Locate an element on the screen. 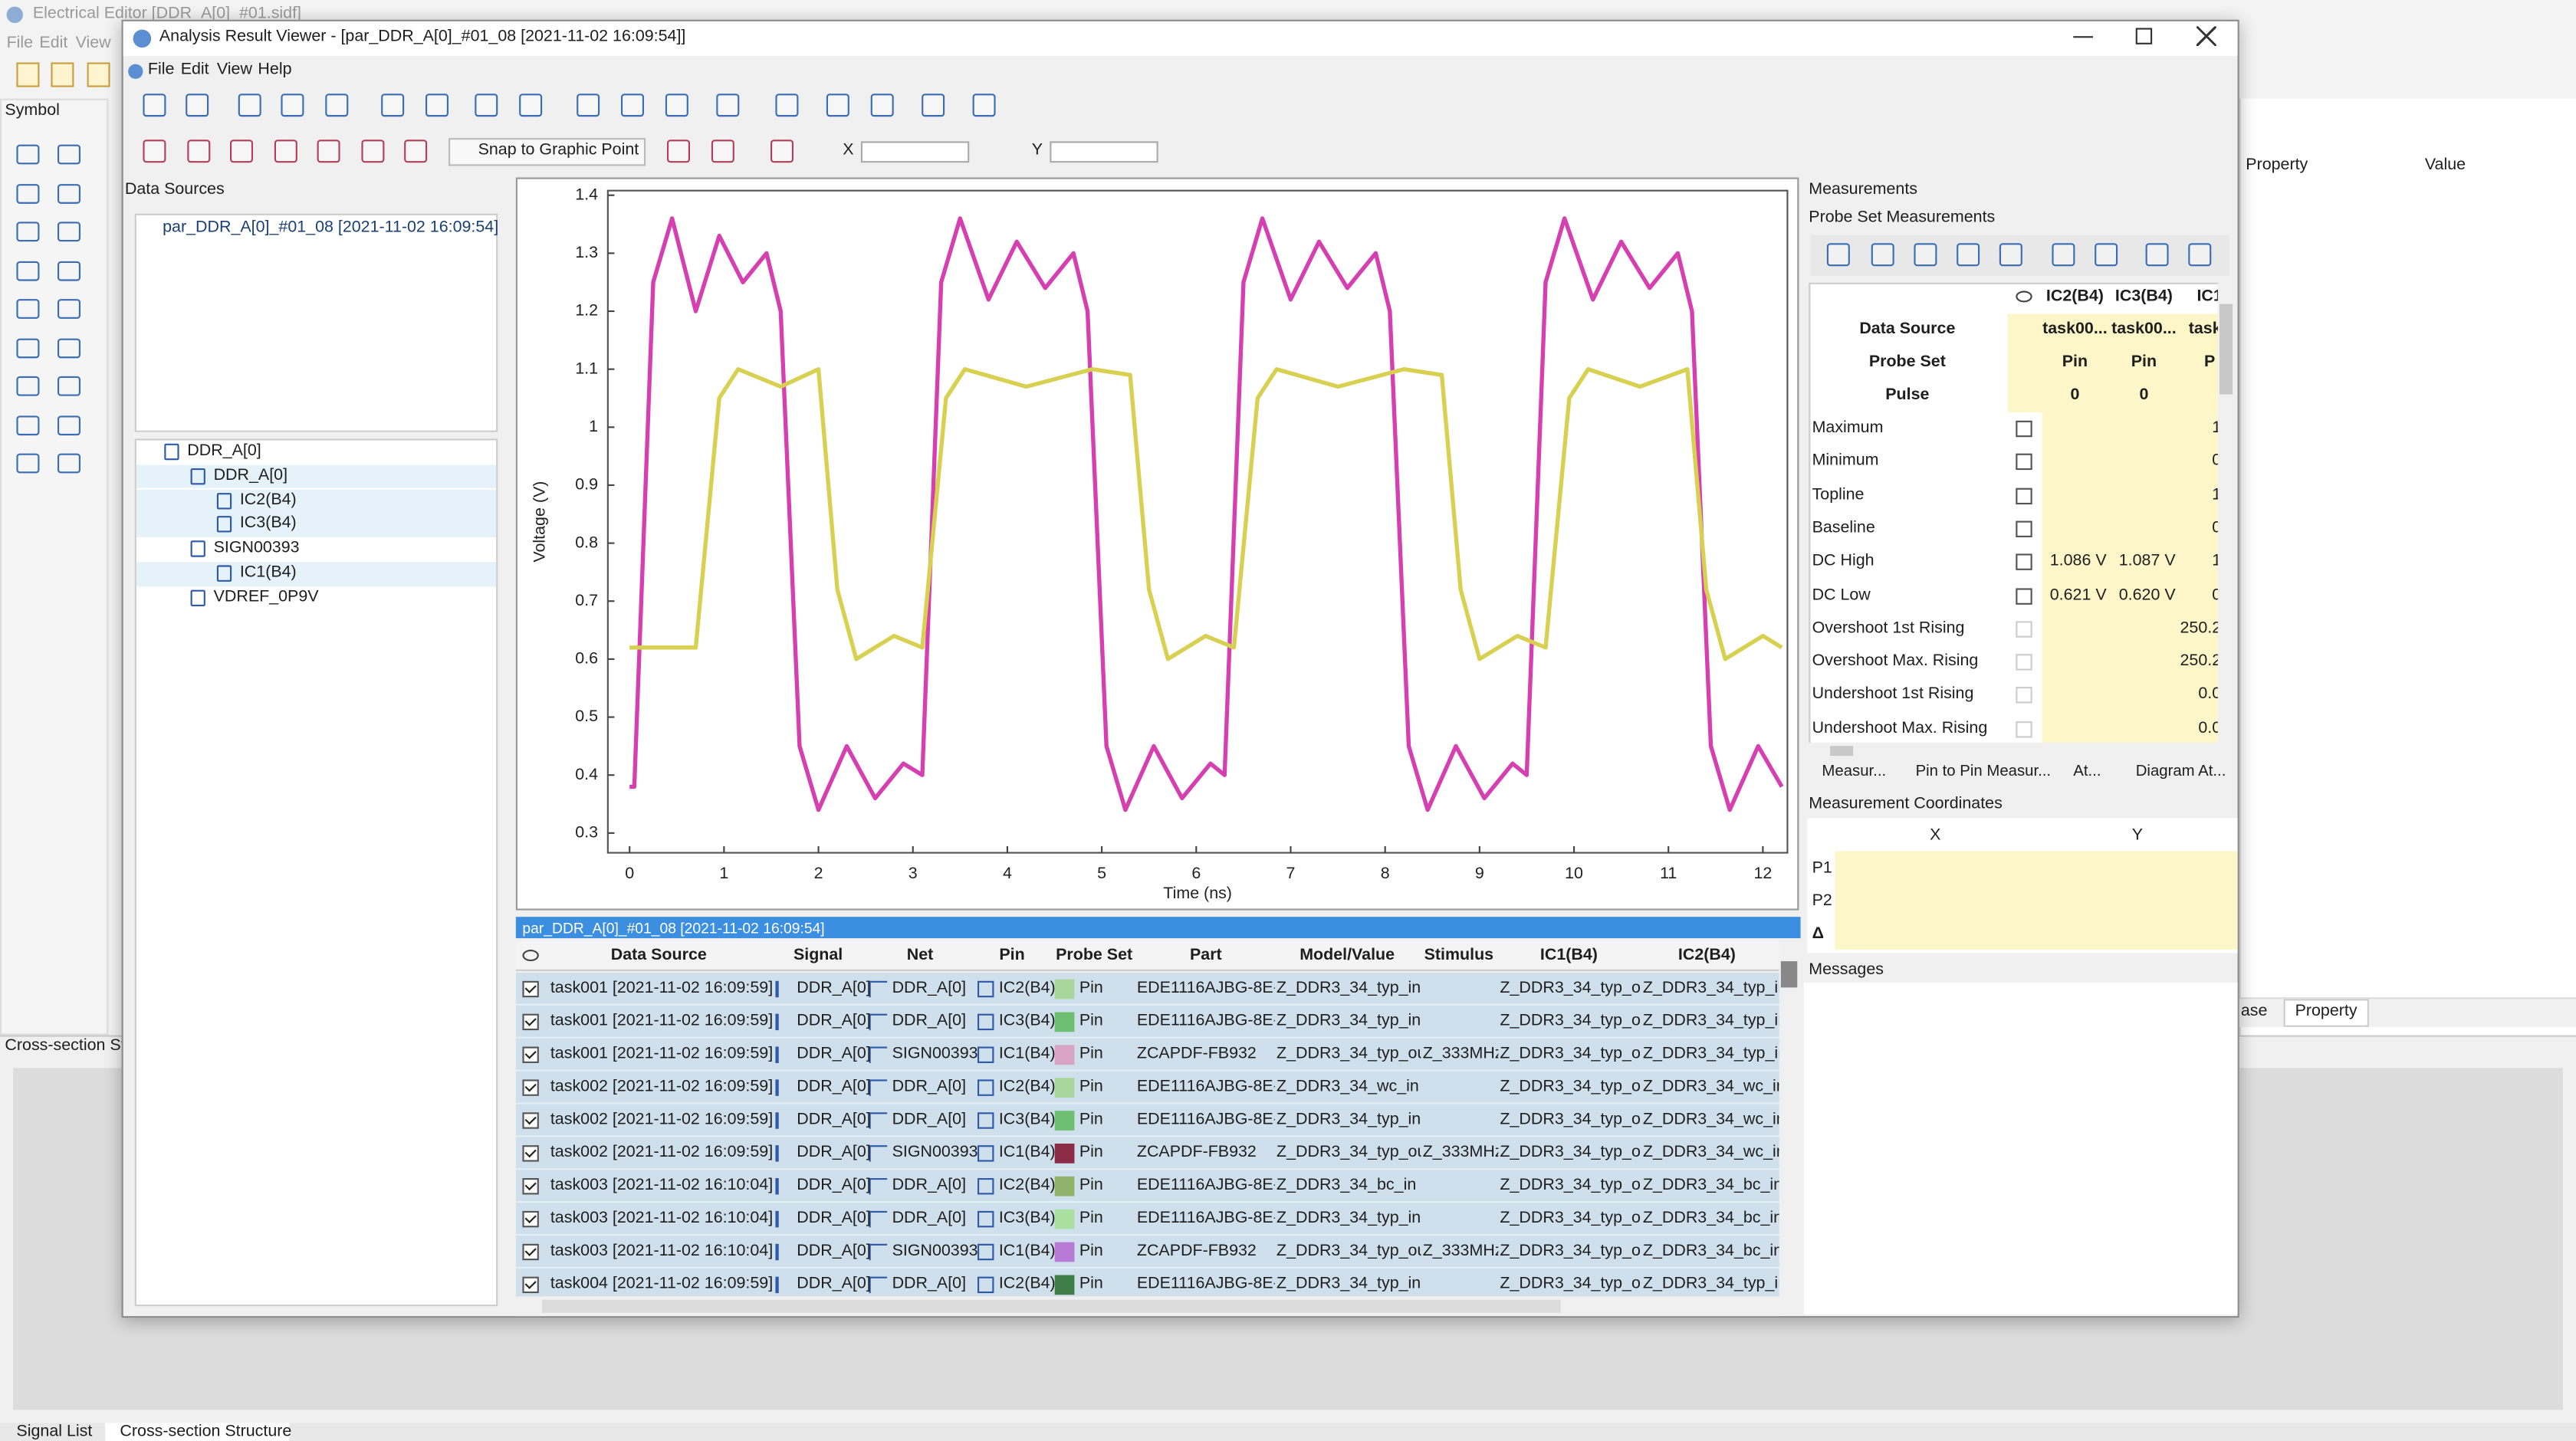 The image size is (2576, 1441). column-header: IC3(B4) is located at coordinates (2144, 296).